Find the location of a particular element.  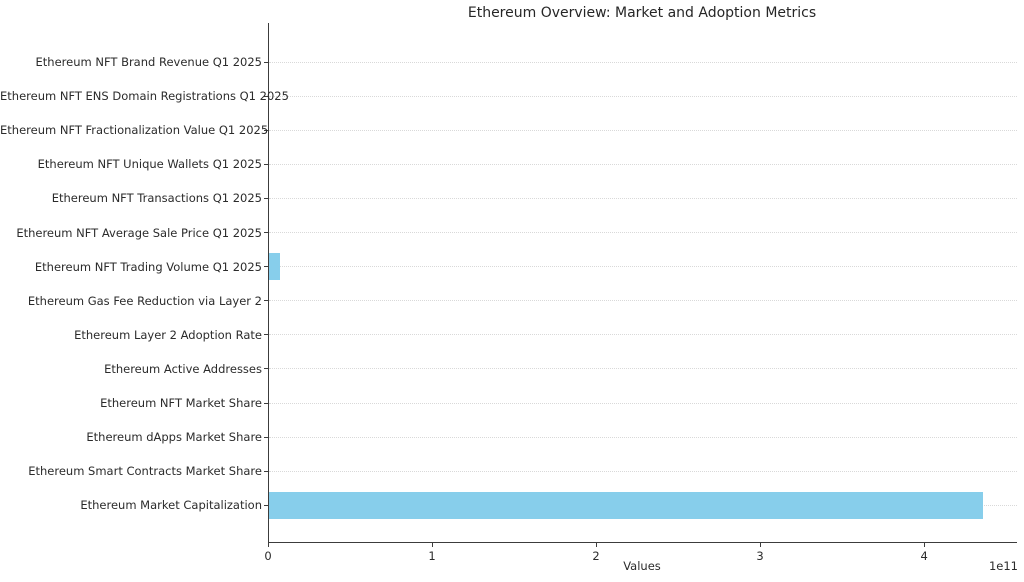

y-tick-label: Ethereum NFT Brand Revenue Q1 2025 is located at coordinates (148, 62).